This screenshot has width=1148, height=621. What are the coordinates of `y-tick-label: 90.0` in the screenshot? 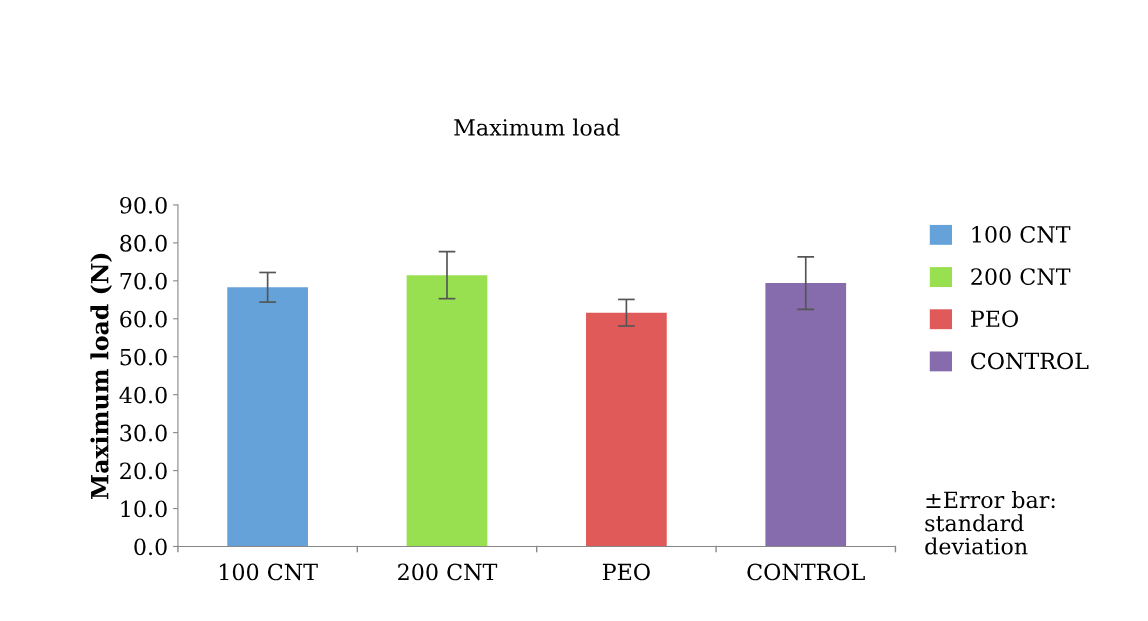 It's located at (143, 205).